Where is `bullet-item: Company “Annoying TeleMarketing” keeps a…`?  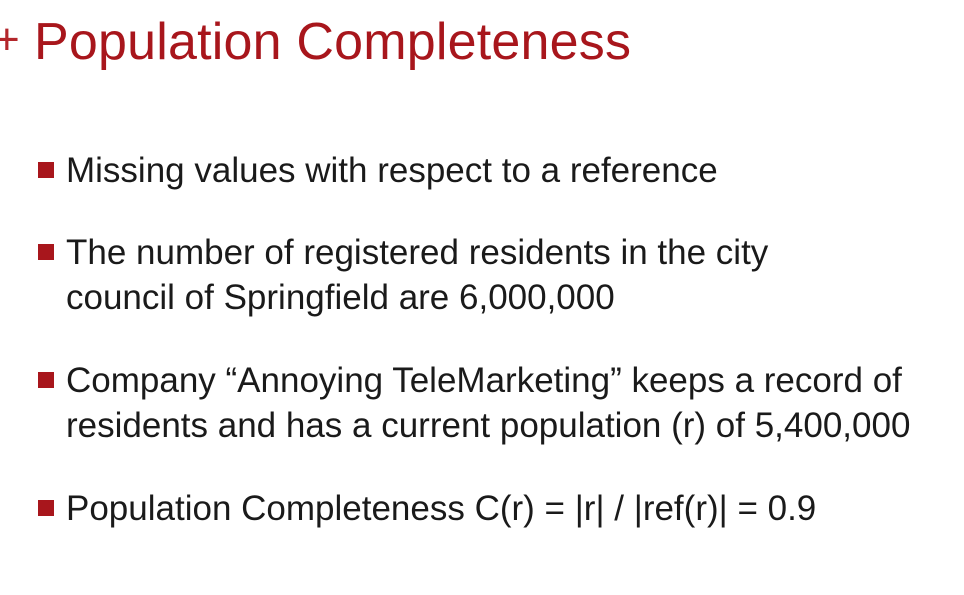 bullet-item: Company “Annoying TeleMarketing” keeps a… is located at coordinates (493, 403).